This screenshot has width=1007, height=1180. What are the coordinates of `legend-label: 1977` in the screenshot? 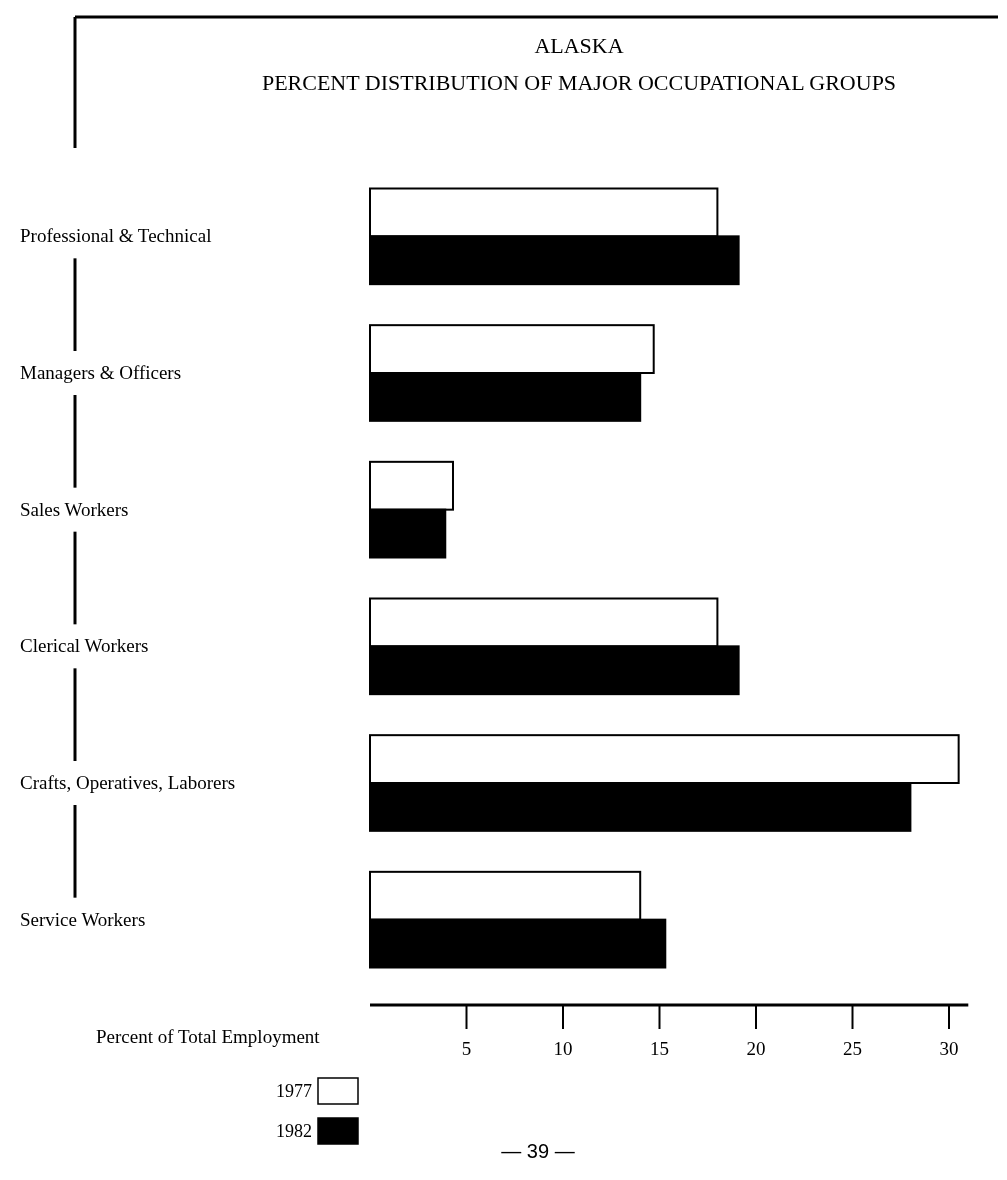 It's located at (294, 1091).